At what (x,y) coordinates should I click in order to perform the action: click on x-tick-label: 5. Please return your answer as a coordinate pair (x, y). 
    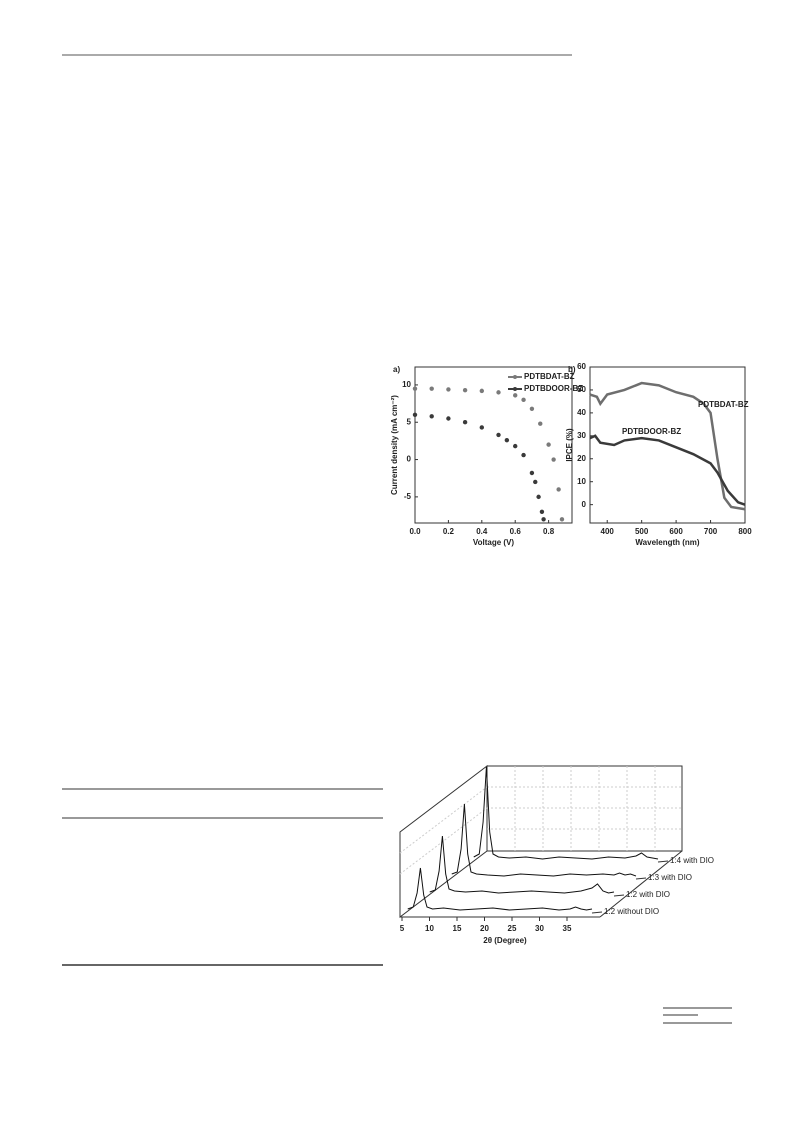
    Looking at the image, I should click on (402, 928).